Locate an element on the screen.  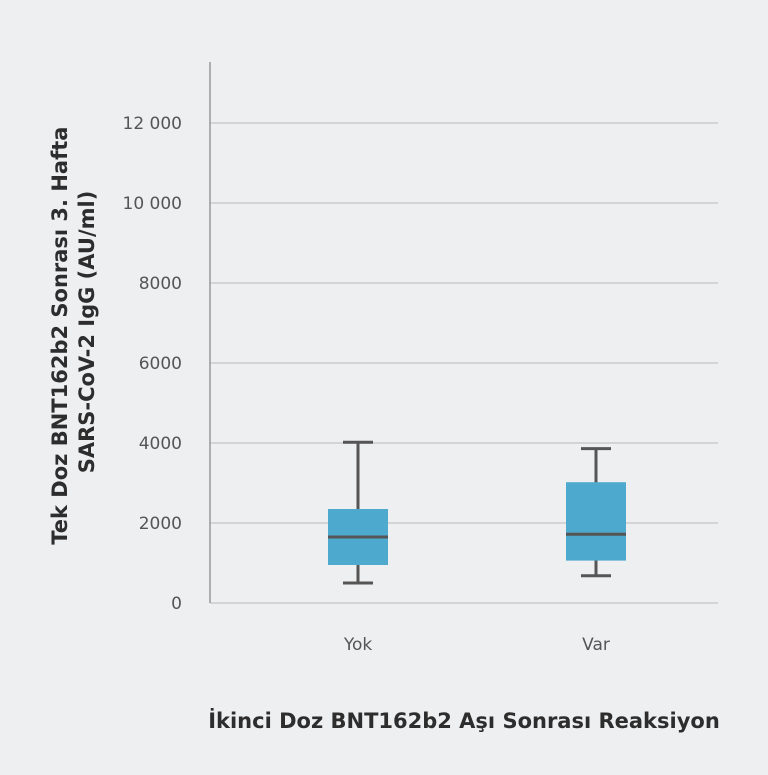
iqr-box is located at coordinates (596, 521).